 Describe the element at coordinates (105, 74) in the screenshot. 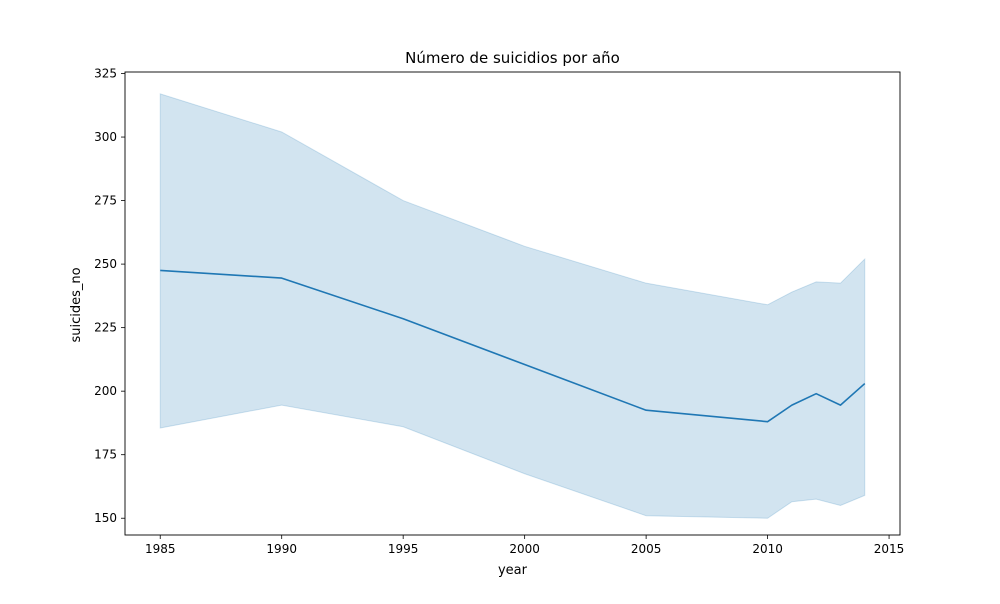

I see `y-tick-label: 325` at that location.